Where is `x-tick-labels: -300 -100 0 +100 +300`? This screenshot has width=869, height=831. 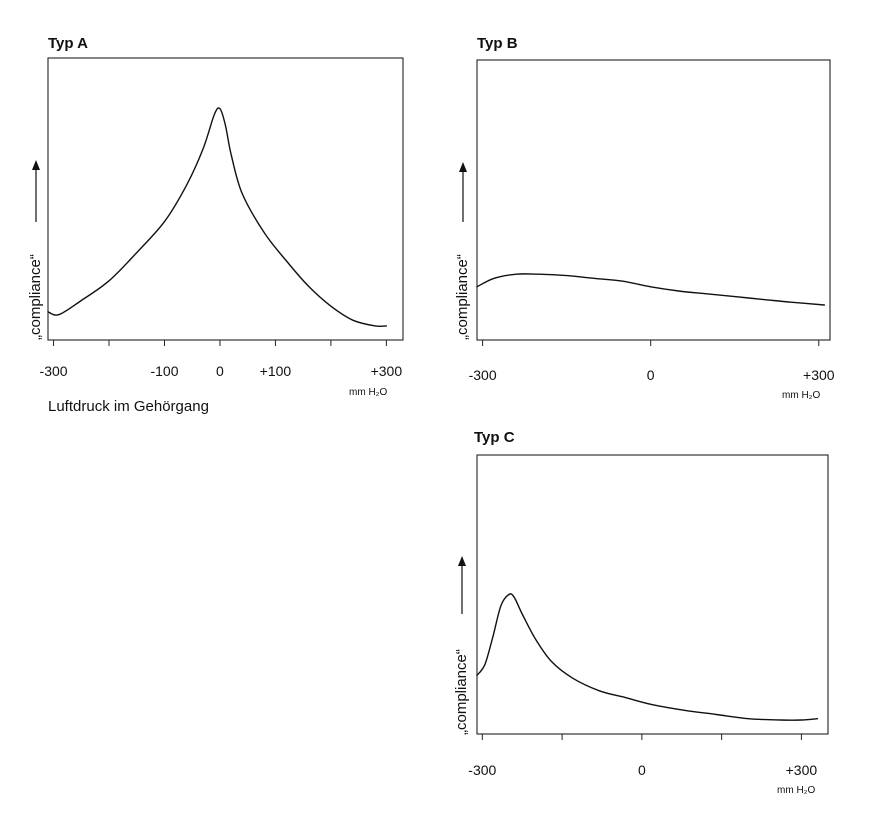
x-tick-labels: -300 -100 0 +100 +300 is located at coordinates (221, 371).